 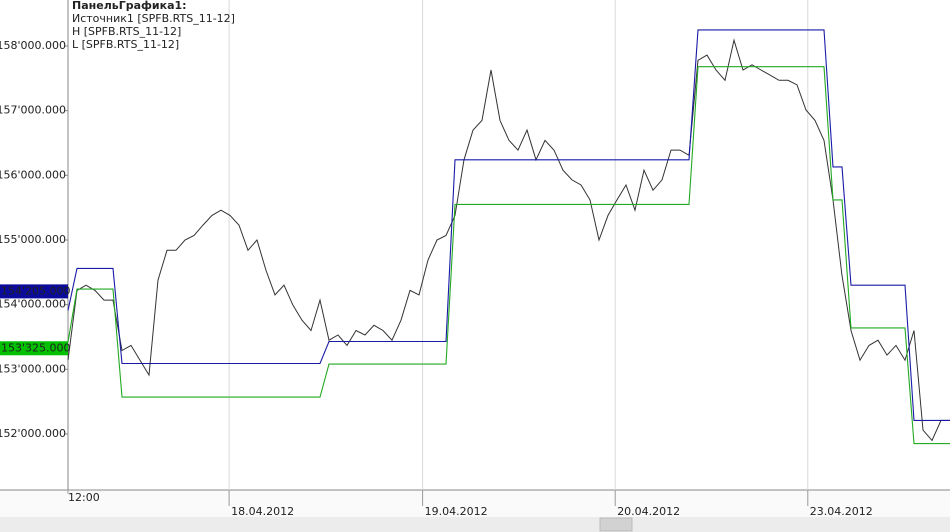 What do you see at coordinates (33, 304) in the screenshot?
I see `y-tick-label: 154'000.000` at bounding box center [33, 304].